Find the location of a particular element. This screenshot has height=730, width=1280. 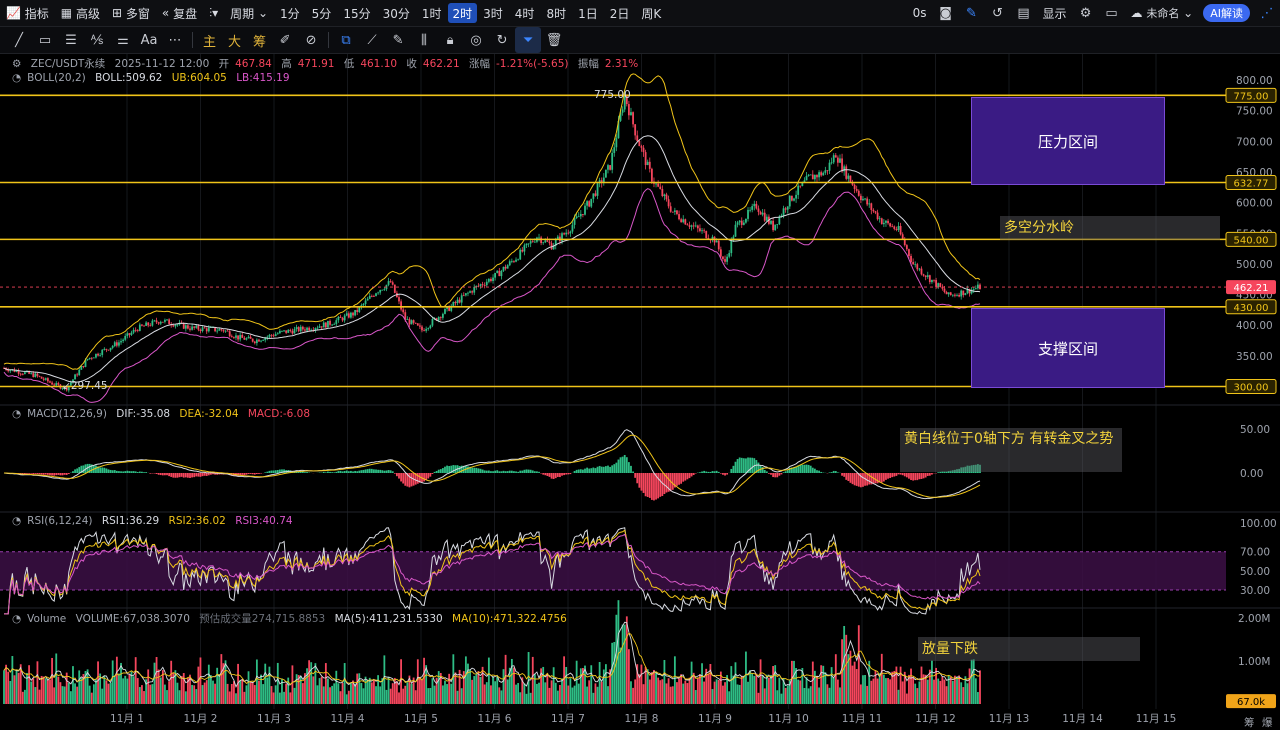

fib-icon: ⅍ is located at coordinates (97, 40).